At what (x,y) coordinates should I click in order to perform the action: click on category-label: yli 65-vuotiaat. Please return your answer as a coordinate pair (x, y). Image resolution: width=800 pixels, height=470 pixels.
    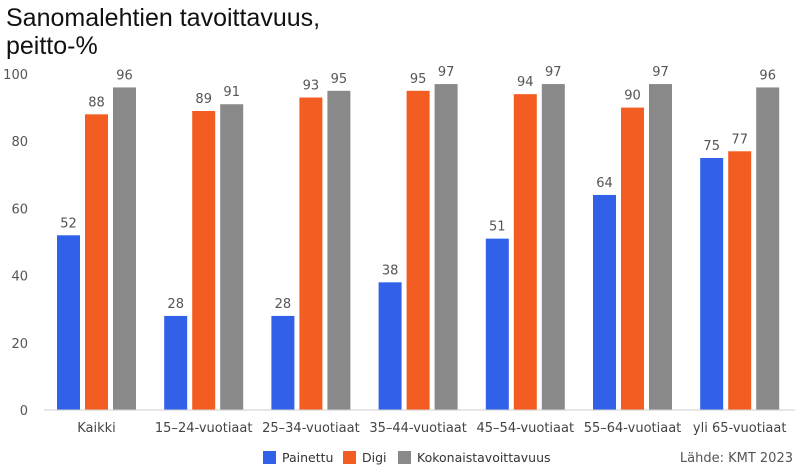
    Looking at the image, I should click on (740, 428).